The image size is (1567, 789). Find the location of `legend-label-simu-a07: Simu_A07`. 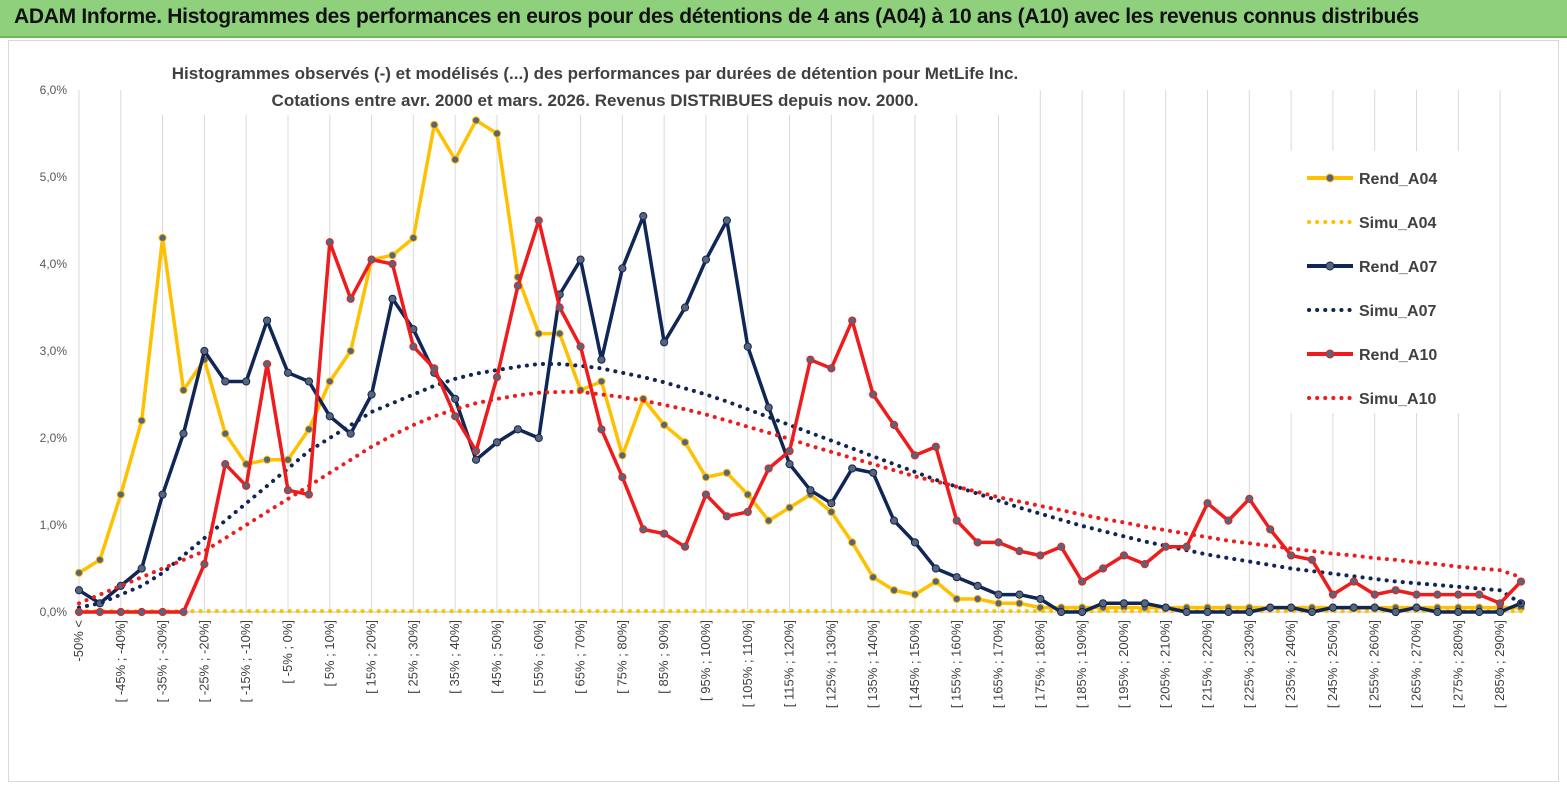

legend-label-simu-a07: Simu_A07 is located at coordinates (1397, 311).